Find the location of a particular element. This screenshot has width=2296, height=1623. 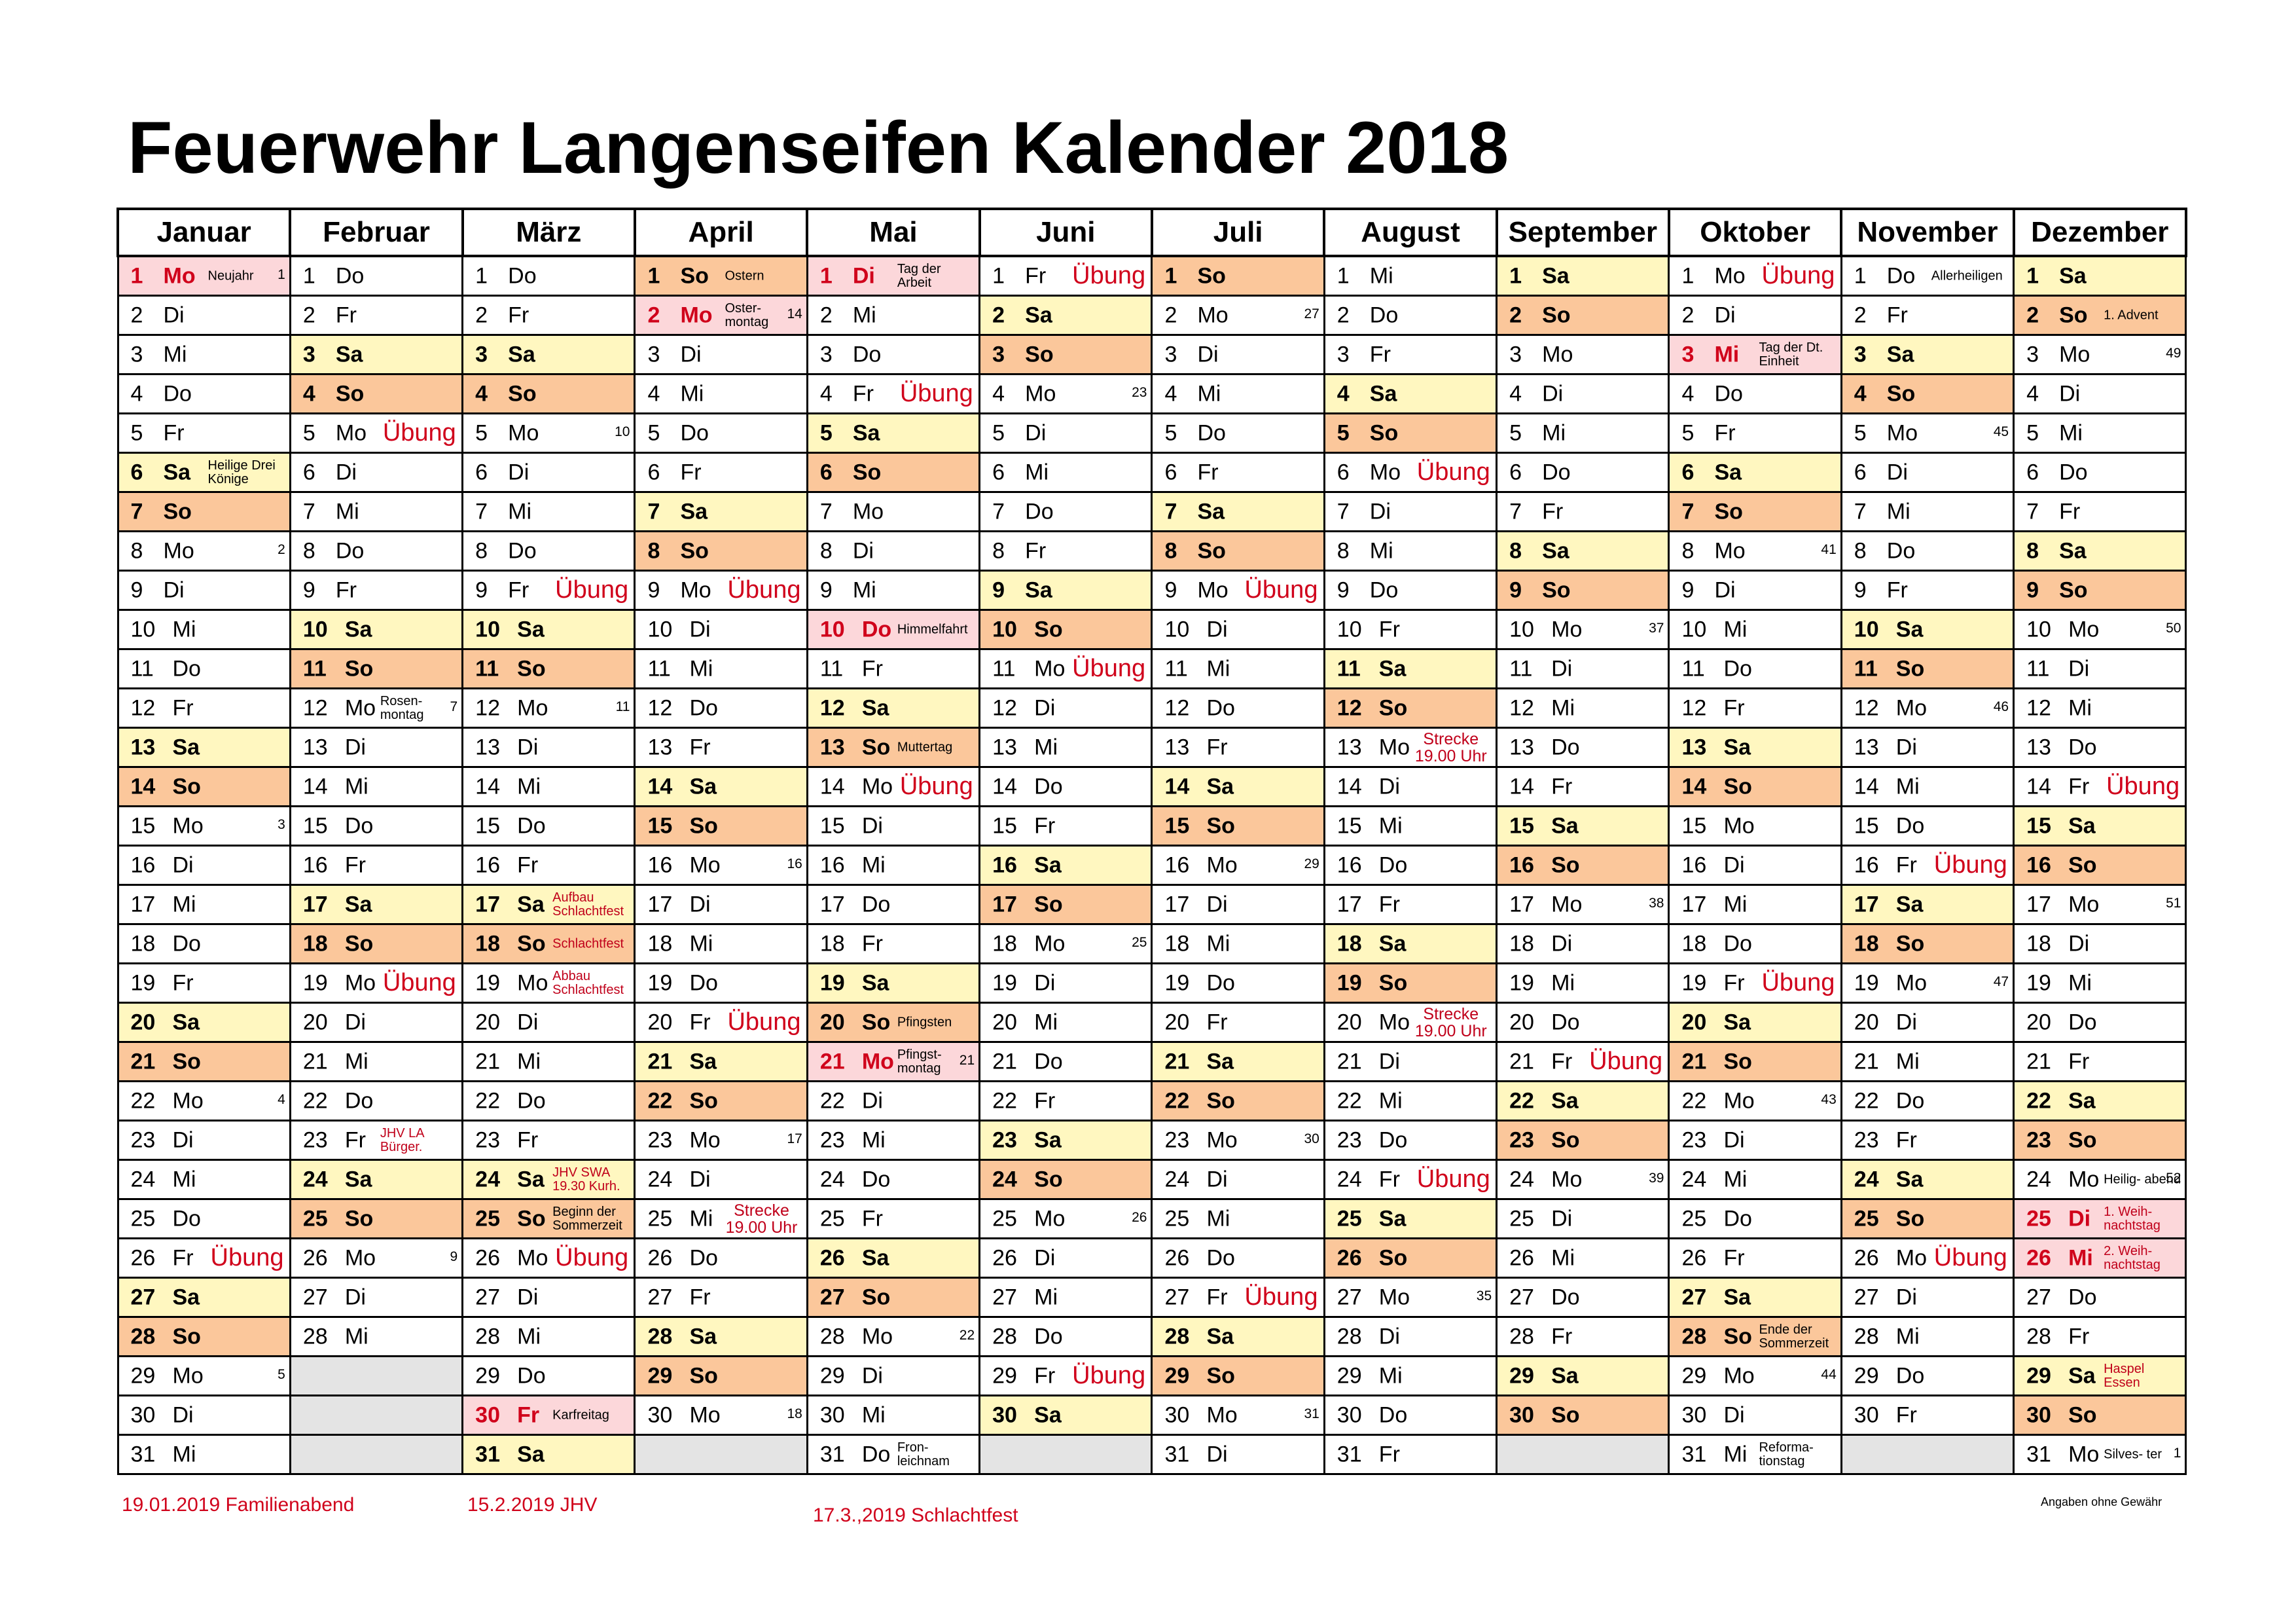

day-number: 29 is located at coordinates (143, 1375).